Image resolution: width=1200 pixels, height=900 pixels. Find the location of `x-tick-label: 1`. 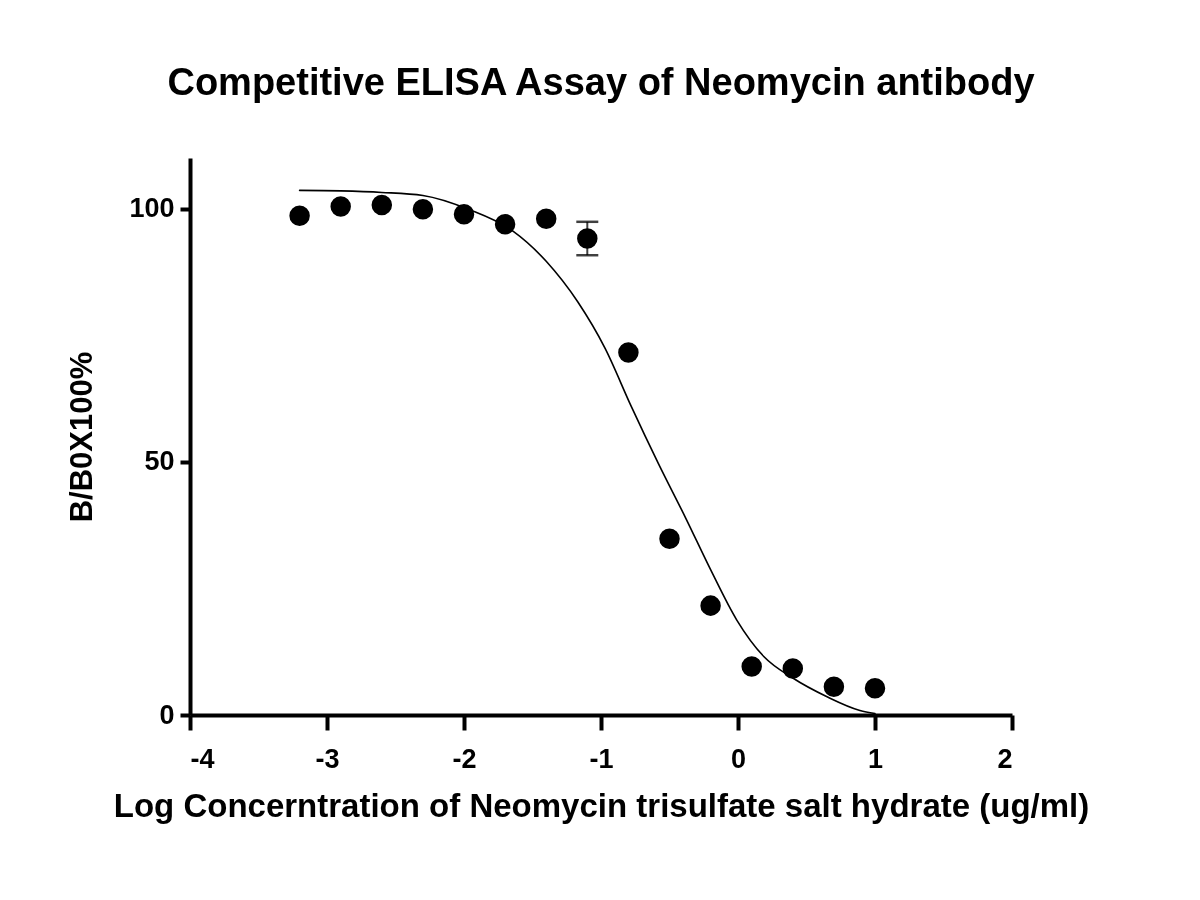

x-tick-label: 1 is located at coordinates (875, 758).